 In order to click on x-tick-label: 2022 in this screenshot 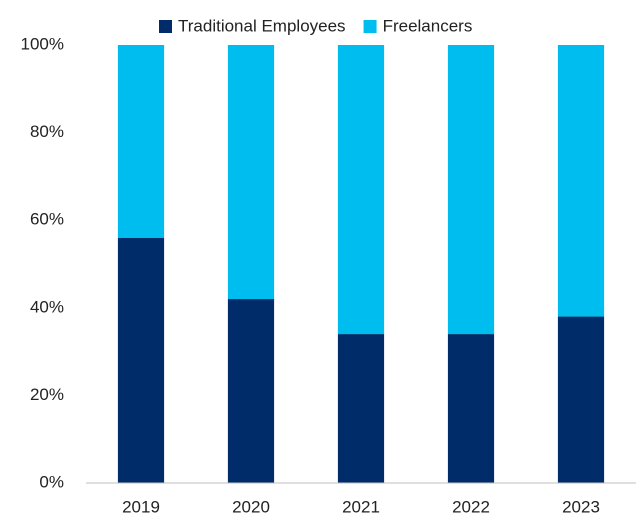, I will do `click(471, 506)`.